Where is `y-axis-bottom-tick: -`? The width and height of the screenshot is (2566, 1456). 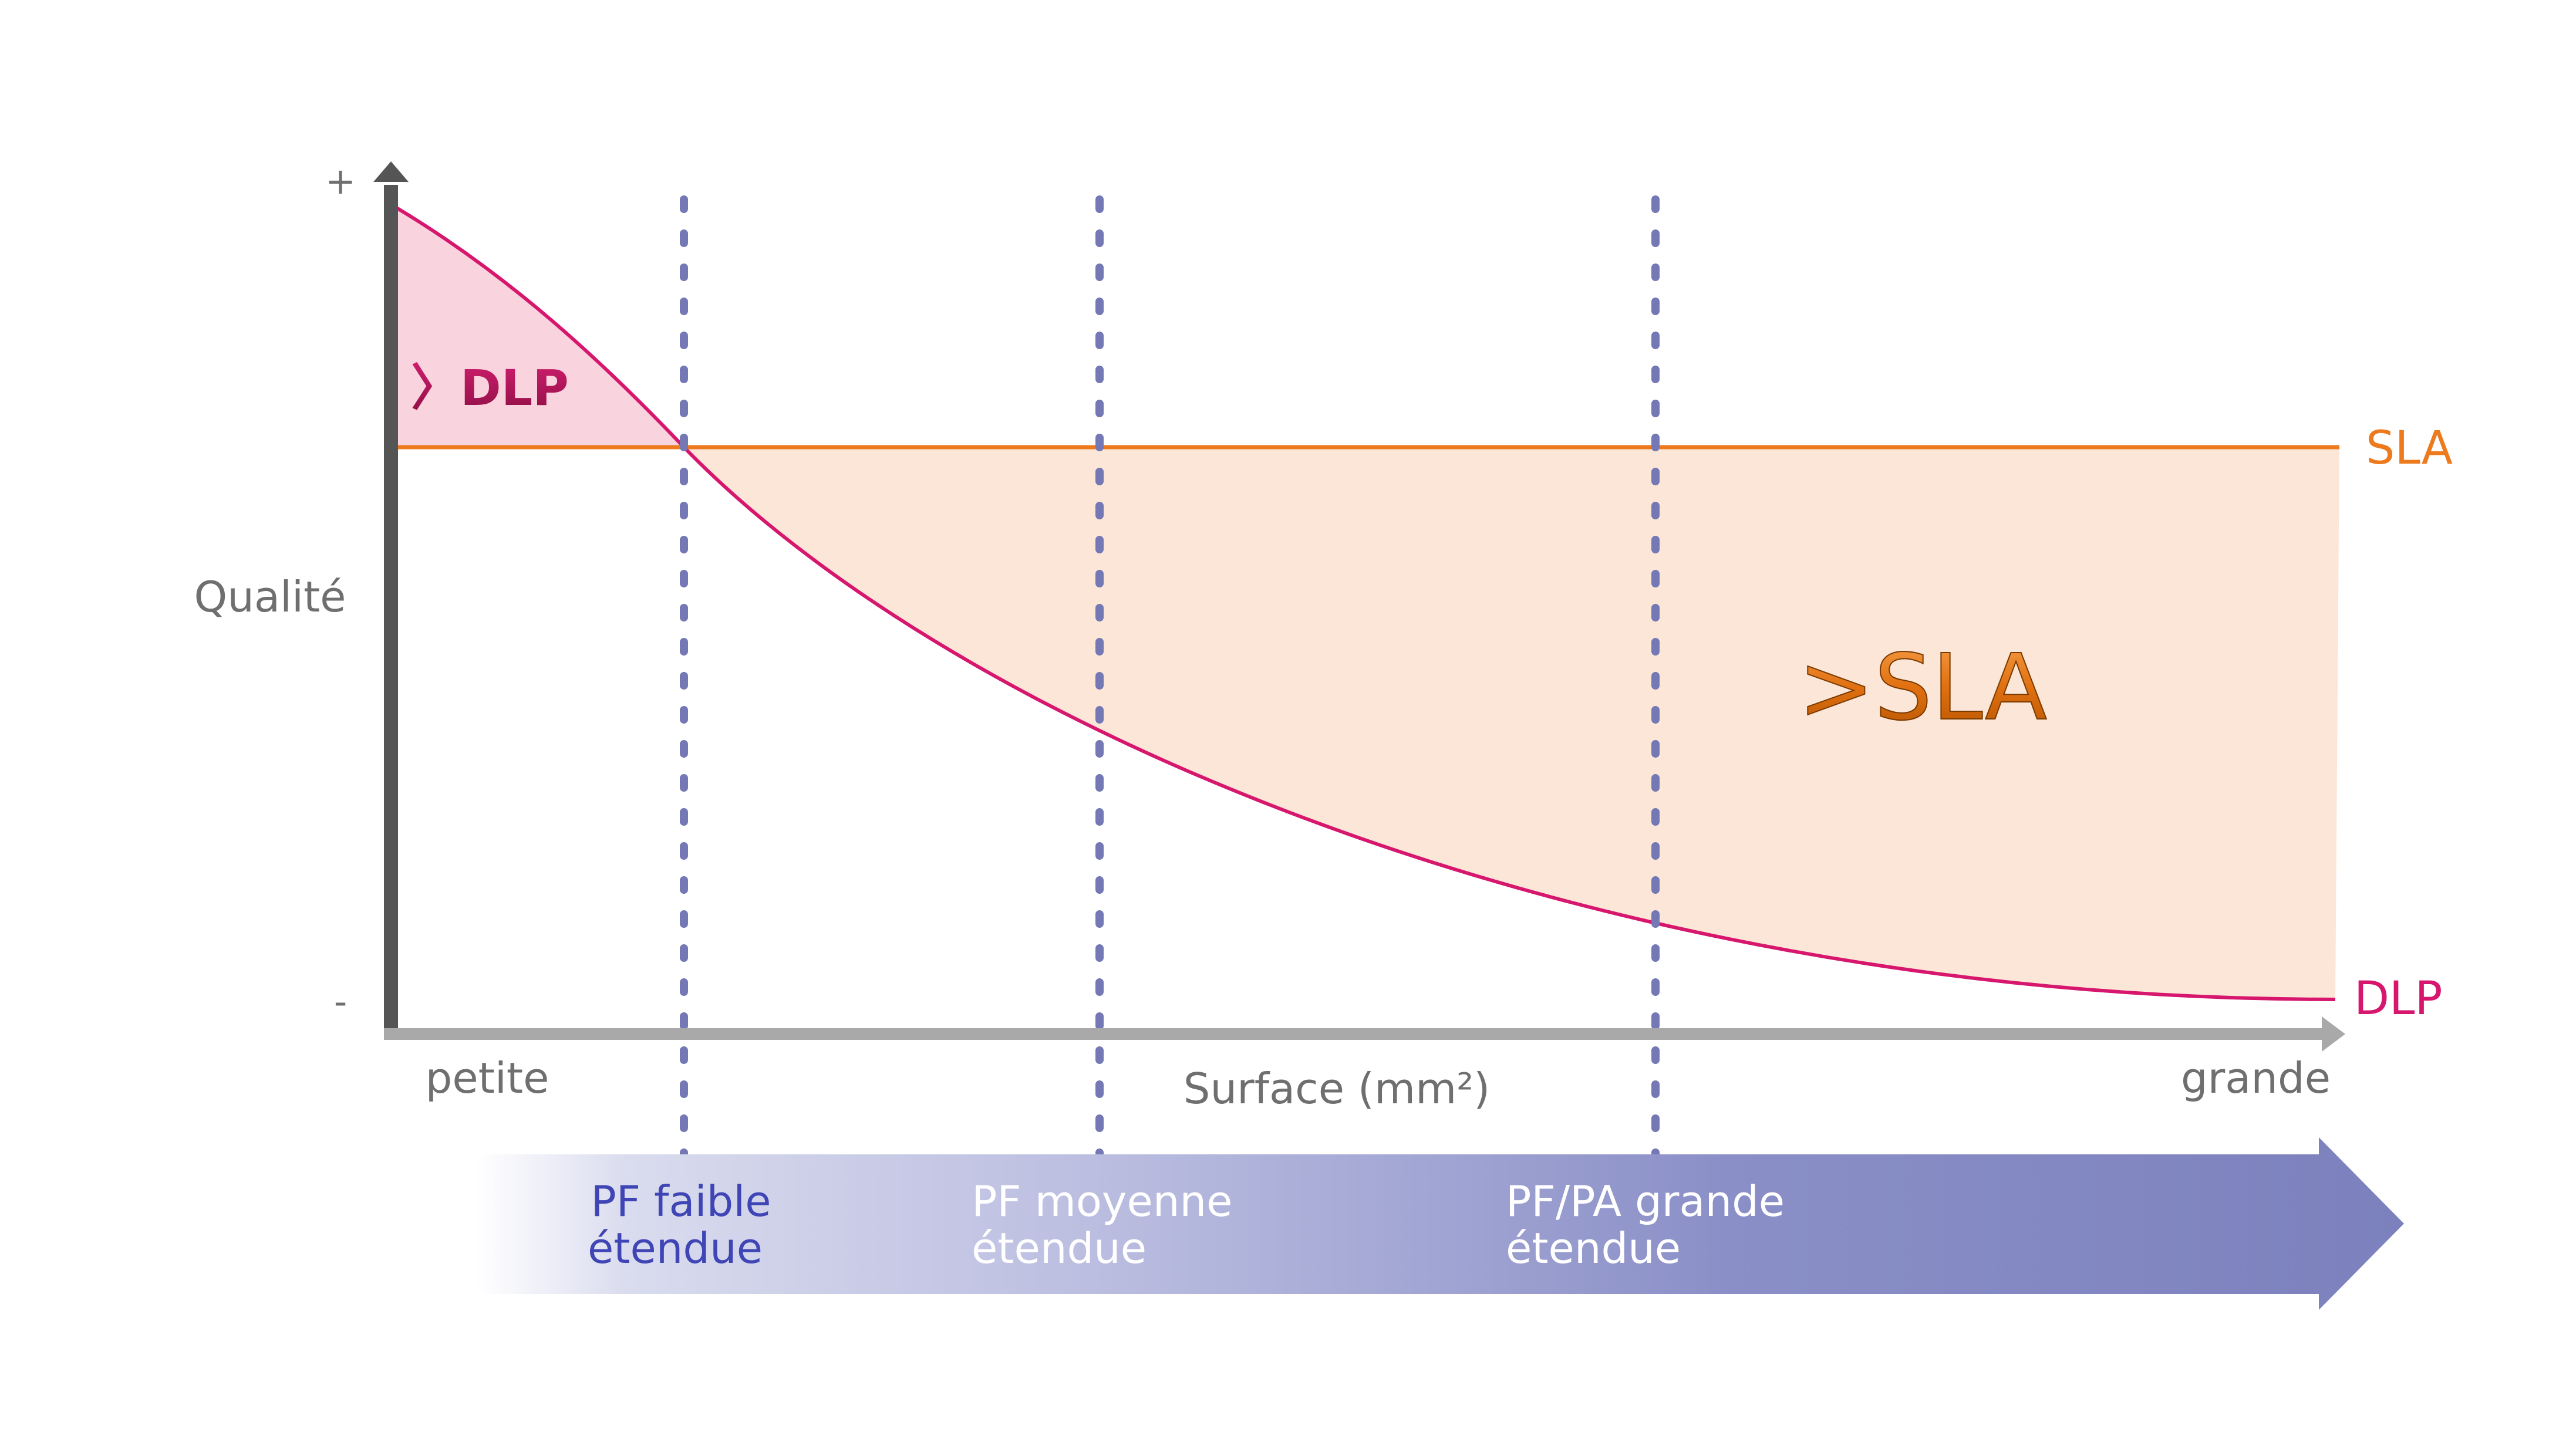 y-axis-bottom-tick: - is located at coordinates (340, 1001).